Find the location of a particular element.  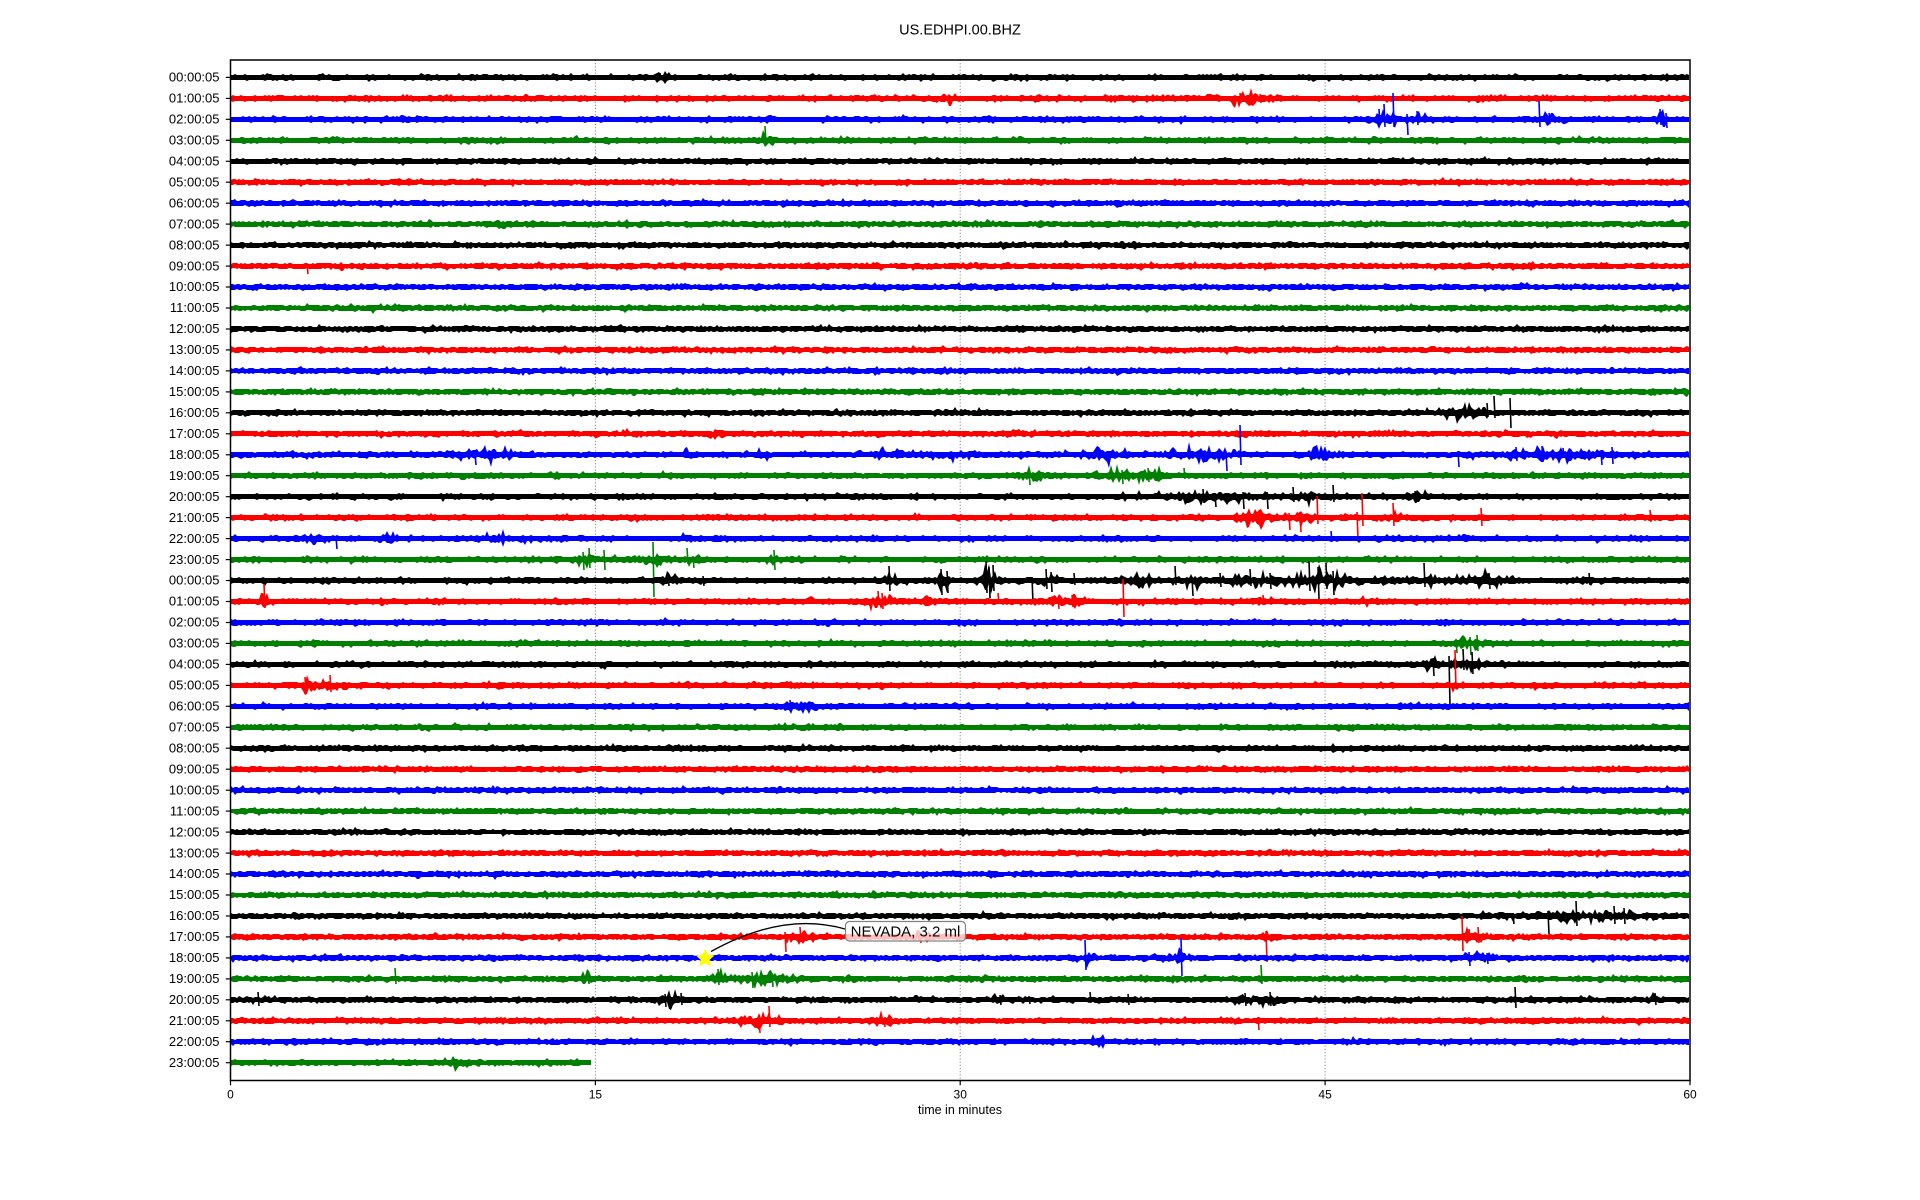

svg-text: time in minutes is located at coordinates (960, 1110).